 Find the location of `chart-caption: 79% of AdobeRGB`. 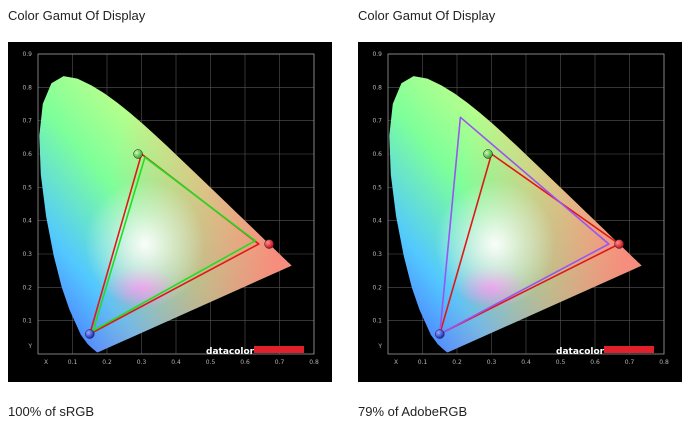

chart-caption: 79% of AdobeRGB is located at coordinates (413, 411).